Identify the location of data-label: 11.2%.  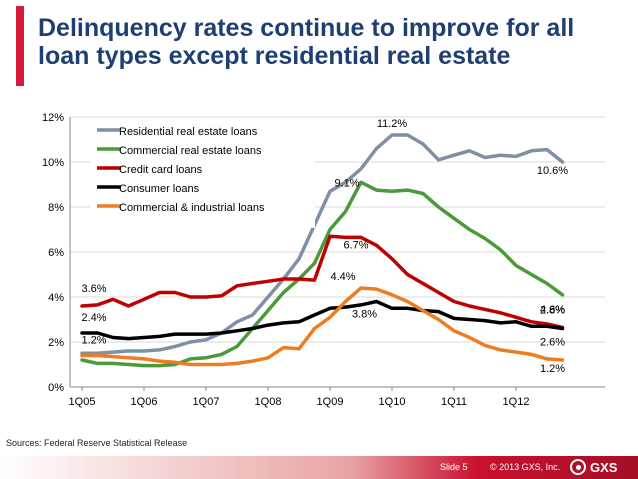
(392, 124).